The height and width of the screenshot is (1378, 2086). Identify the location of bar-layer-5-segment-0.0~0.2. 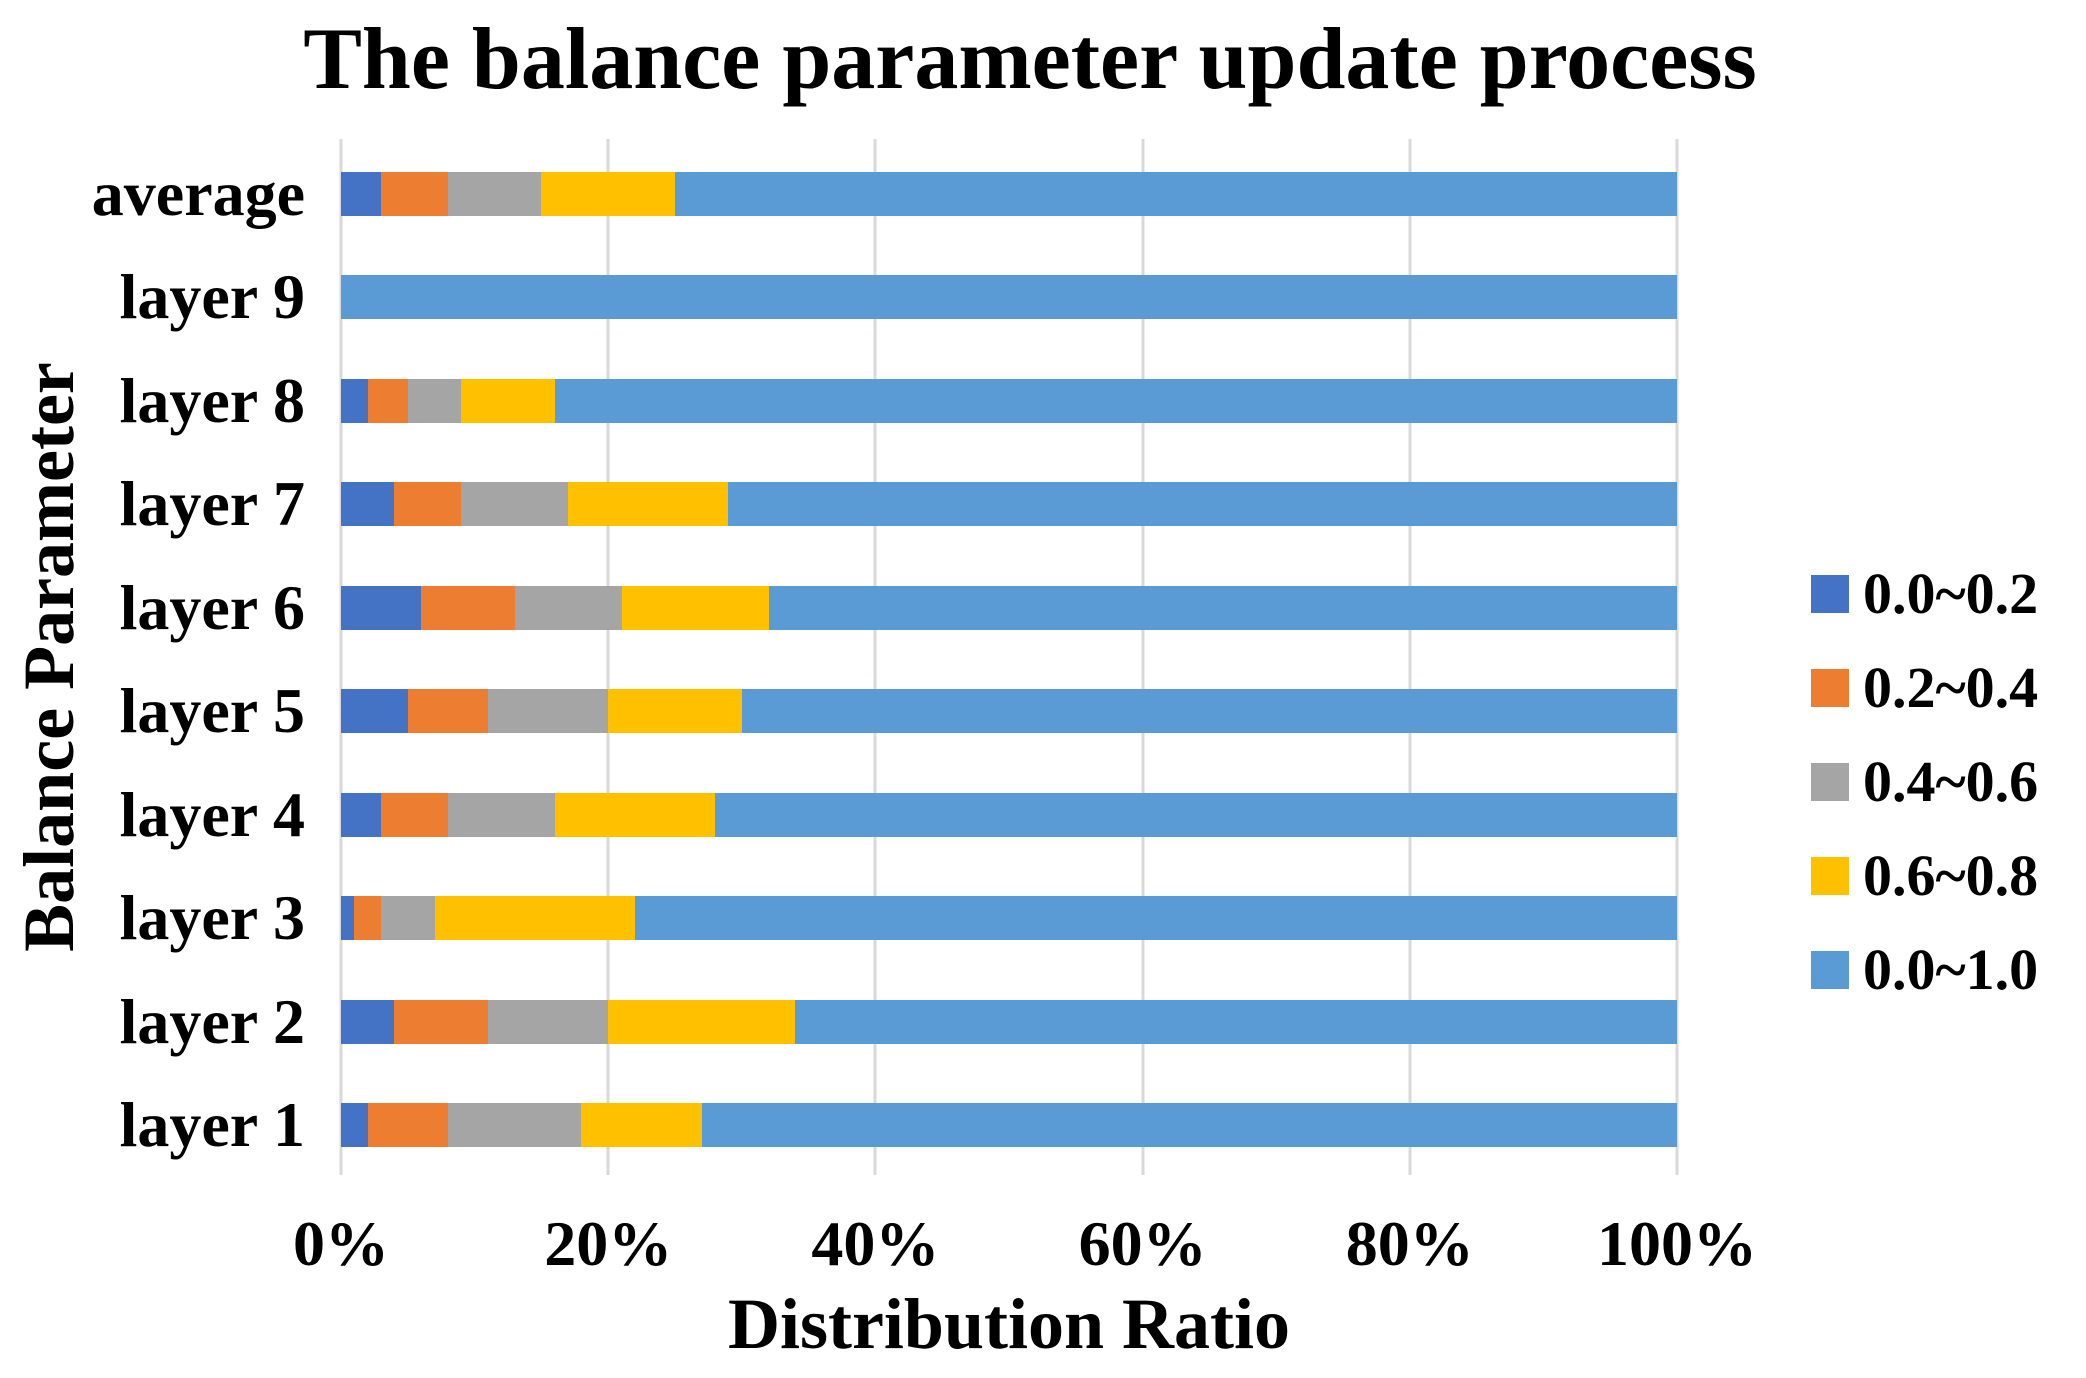
(374, 711).